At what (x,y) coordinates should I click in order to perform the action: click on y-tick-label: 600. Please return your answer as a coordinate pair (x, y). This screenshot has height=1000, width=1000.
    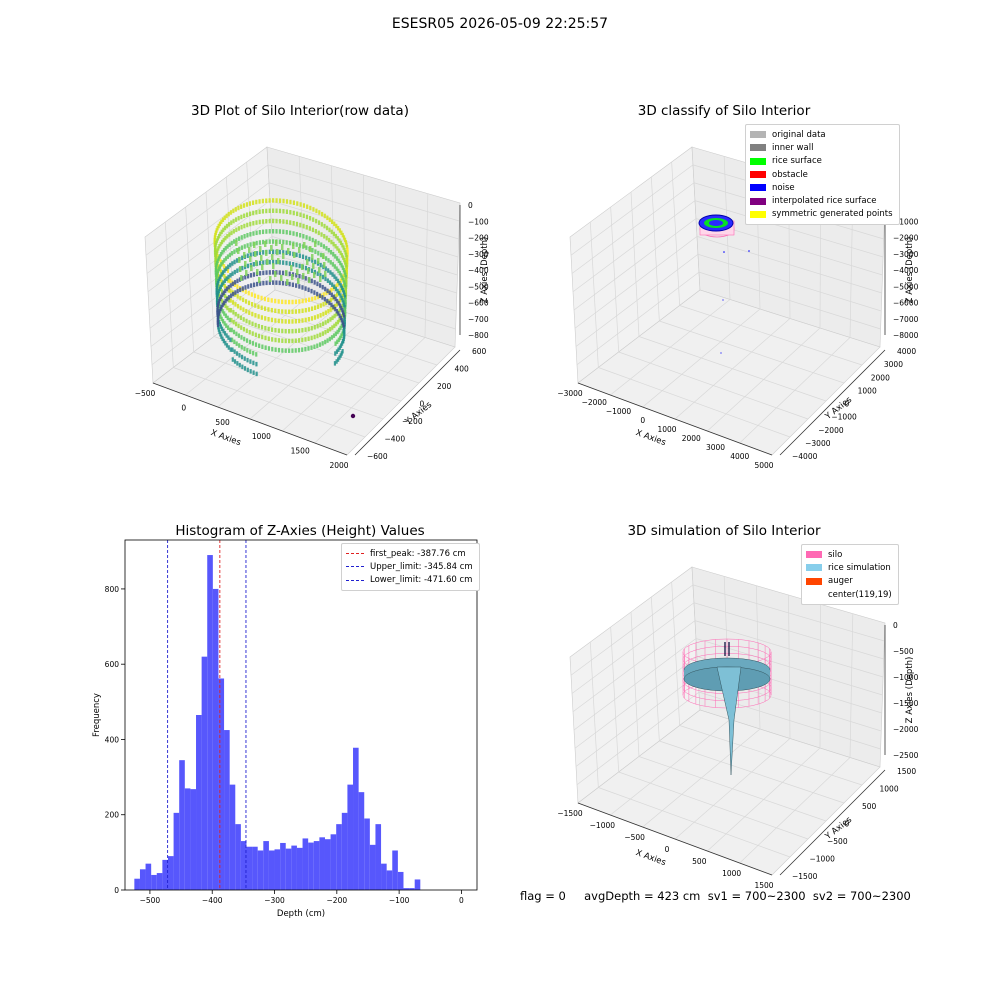
    Looking at the image, I should click on (112, 664).